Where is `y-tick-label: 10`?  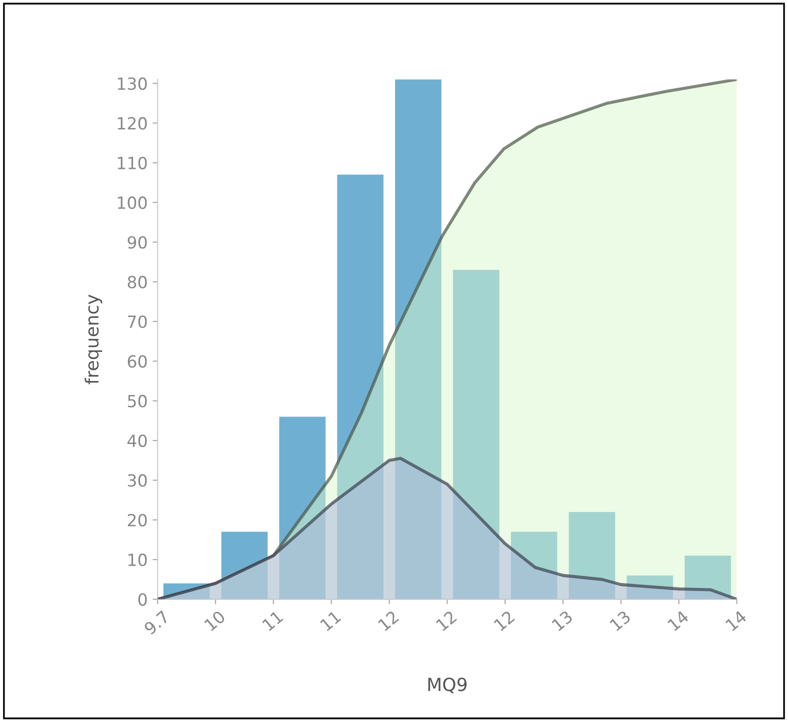 y-tick-label: 10 is located at coordinates (137, 560).